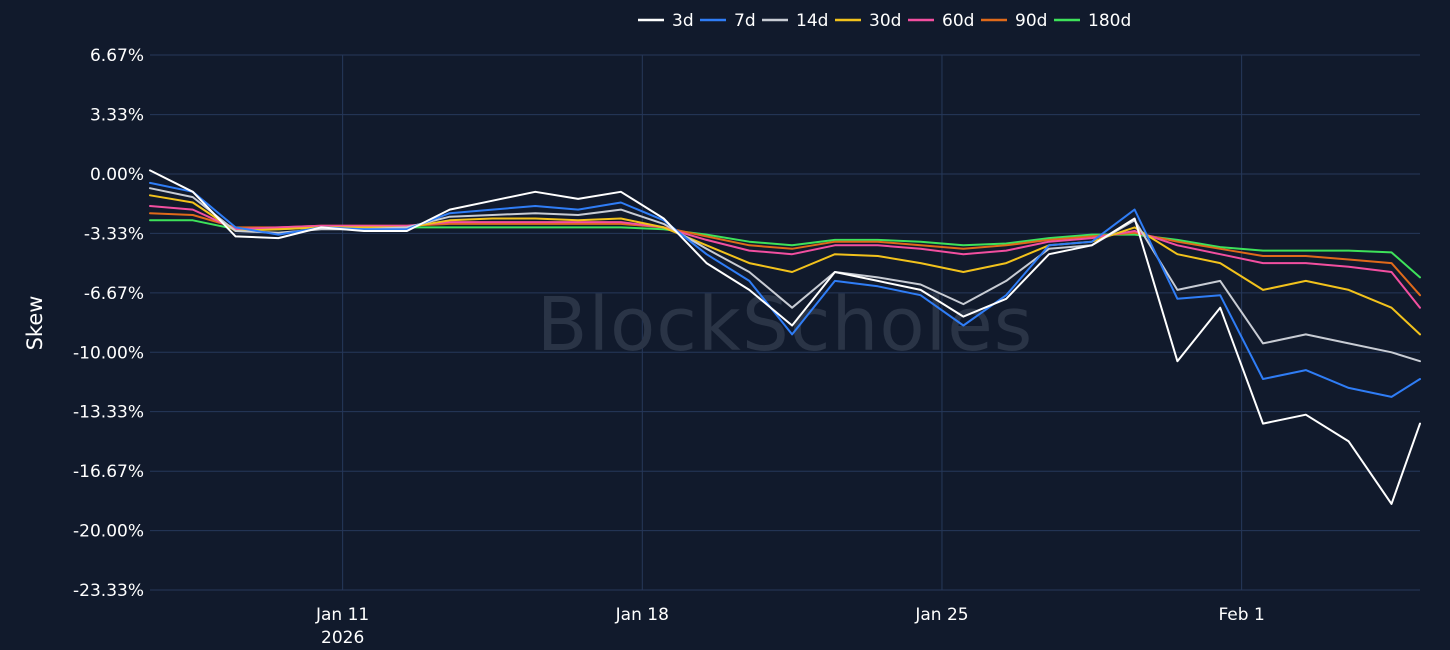  I want to click on series-line-60d, so click(785, 257).